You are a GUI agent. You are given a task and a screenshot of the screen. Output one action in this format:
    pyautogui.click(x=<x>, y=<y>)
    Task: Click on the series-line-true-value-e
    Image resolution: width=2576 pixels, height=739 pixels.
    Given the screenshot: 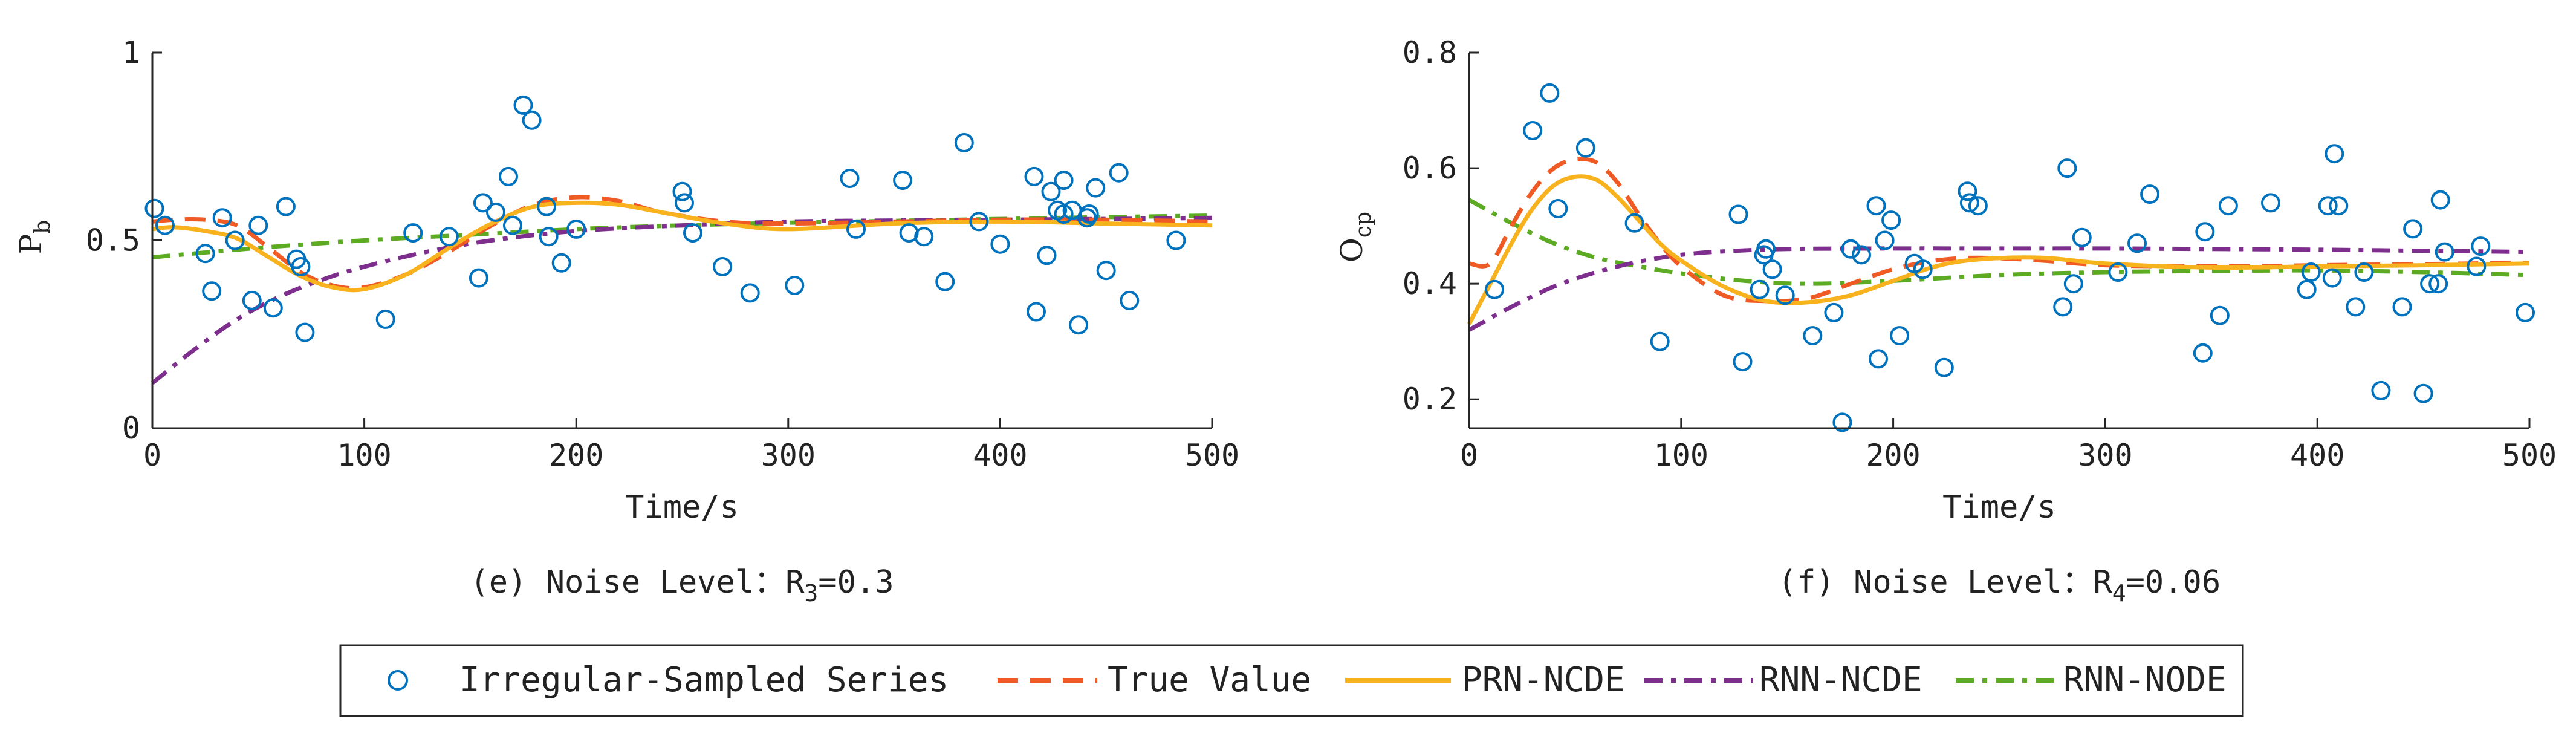 What is the action you would take?
    pyautogui.click(x=682, y=243)
    